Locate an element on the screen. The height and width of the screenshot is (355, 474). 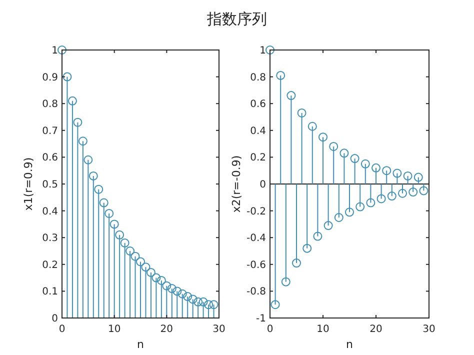
y-tick-label: -0.2 is located at coordinates (256, 212).